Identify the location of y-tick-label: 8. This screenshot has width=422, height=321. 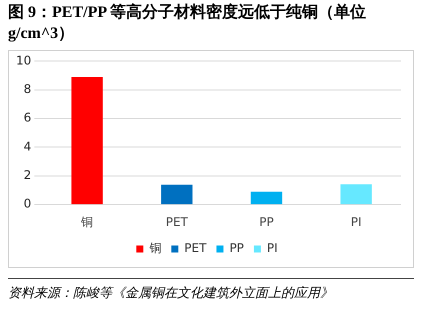
(28, 89).